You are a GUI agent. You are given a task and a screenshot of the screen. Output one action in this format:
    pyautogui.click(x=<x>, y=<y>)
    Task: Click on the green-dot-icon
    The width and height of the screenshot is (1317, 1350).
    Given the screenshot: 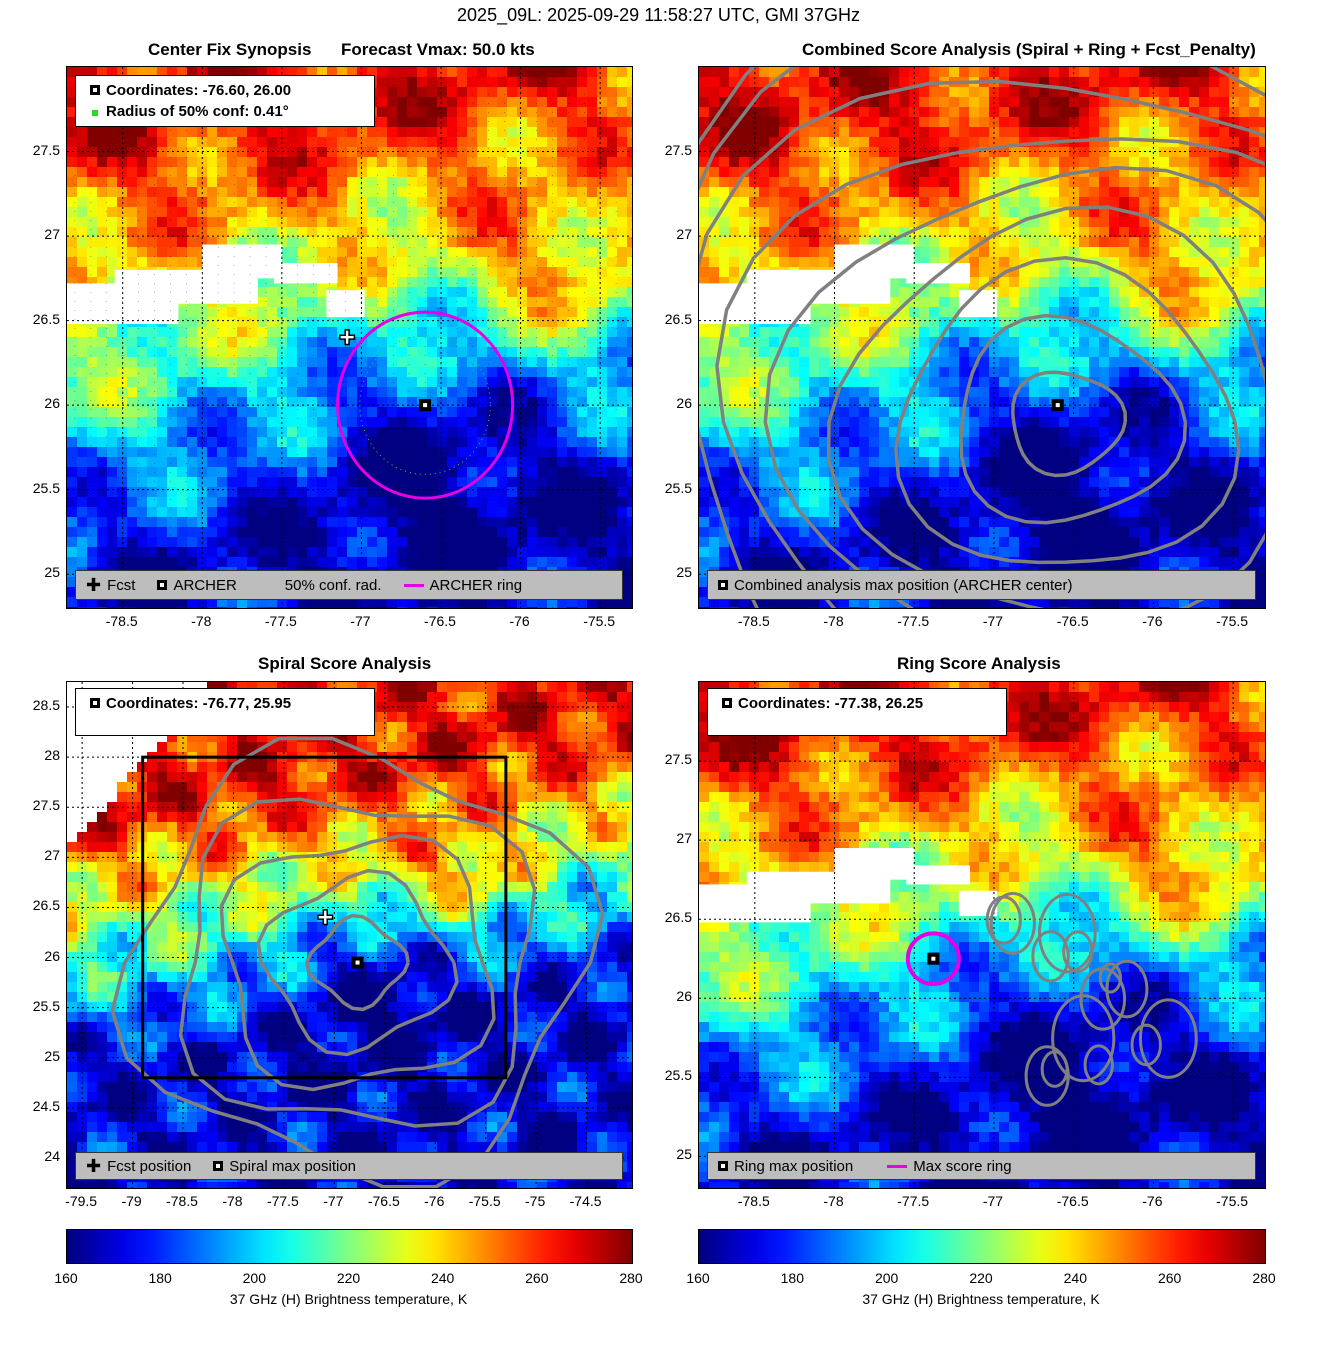 What is the action you would take?
    pyautogui.click(x=95, y=113)
    